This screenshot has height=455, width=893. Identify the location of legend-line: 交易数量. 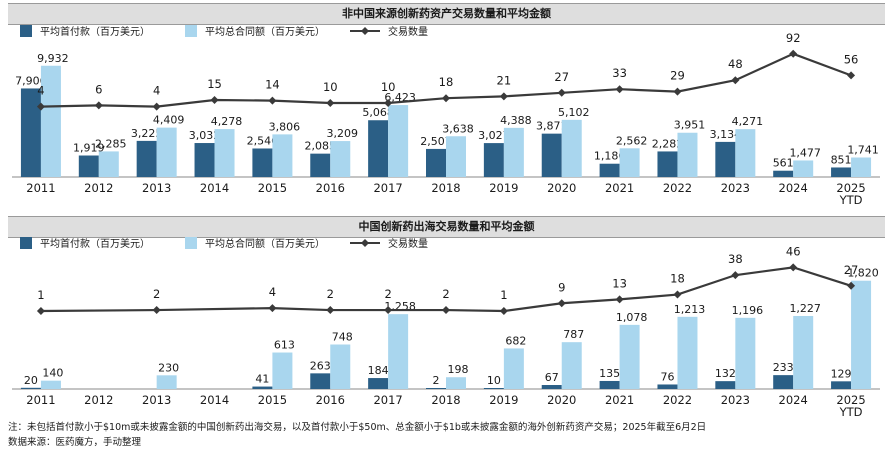
(389, 33).